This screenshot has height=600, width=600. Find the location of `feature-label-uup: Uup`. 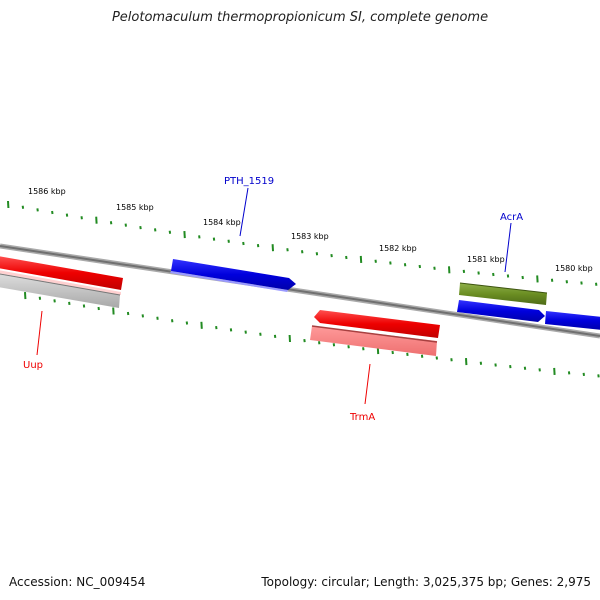

feature-label-uup: Uup is located at coordinates (33, 365).